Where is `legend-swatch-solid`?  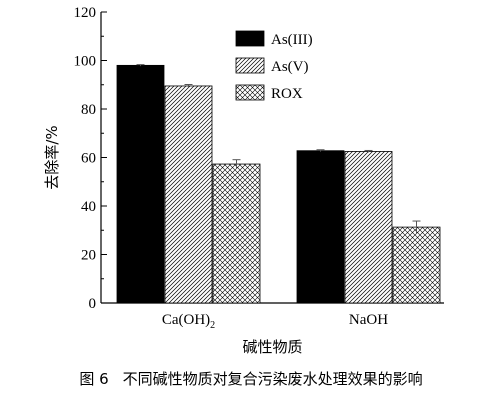 legend-swatch-solid is located at coordinates (250, 38).